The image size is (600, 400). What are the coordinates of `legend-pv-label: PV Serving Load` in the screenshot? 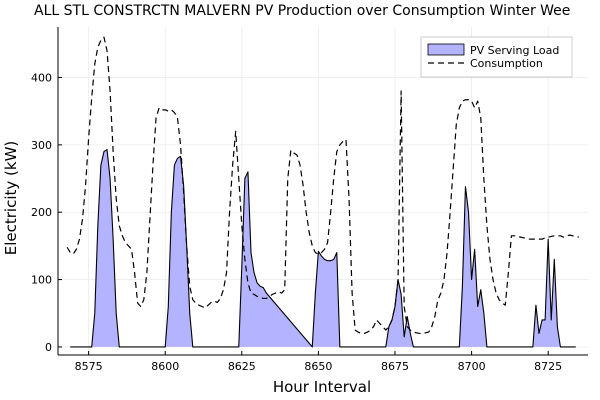 It's located at (514, 50).